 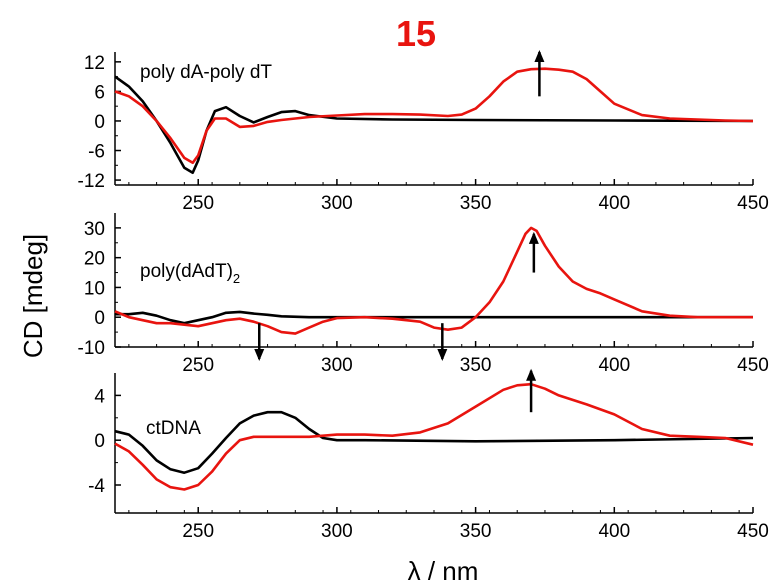 What do you see at coordinates (94, 288) in the screenshot?
I see `y-tick-label: 10` at bounding box center [94, 288].